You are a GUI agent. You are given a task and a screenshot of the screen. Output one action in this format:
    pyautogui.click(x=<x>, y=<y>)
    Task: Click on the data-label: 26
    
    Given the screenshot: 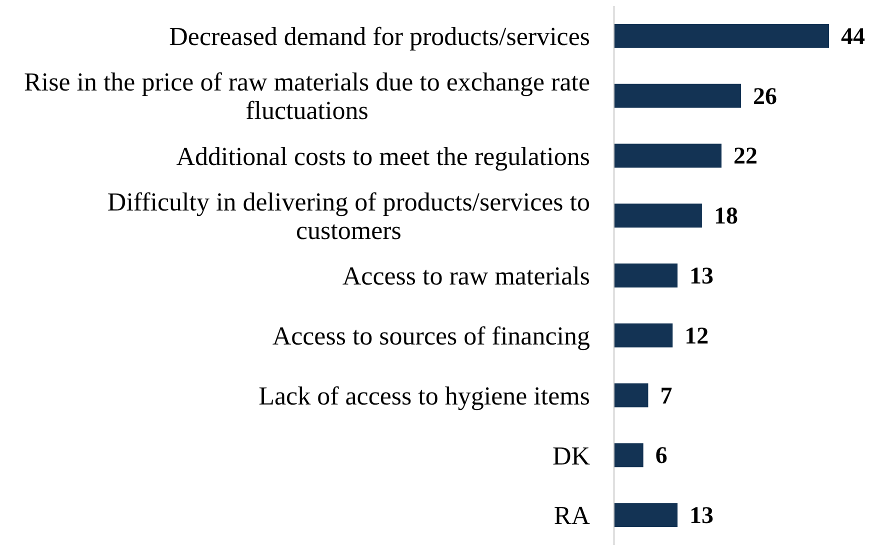 What is the action you would take?
    pyautogui.click(x=765, y=97)
    